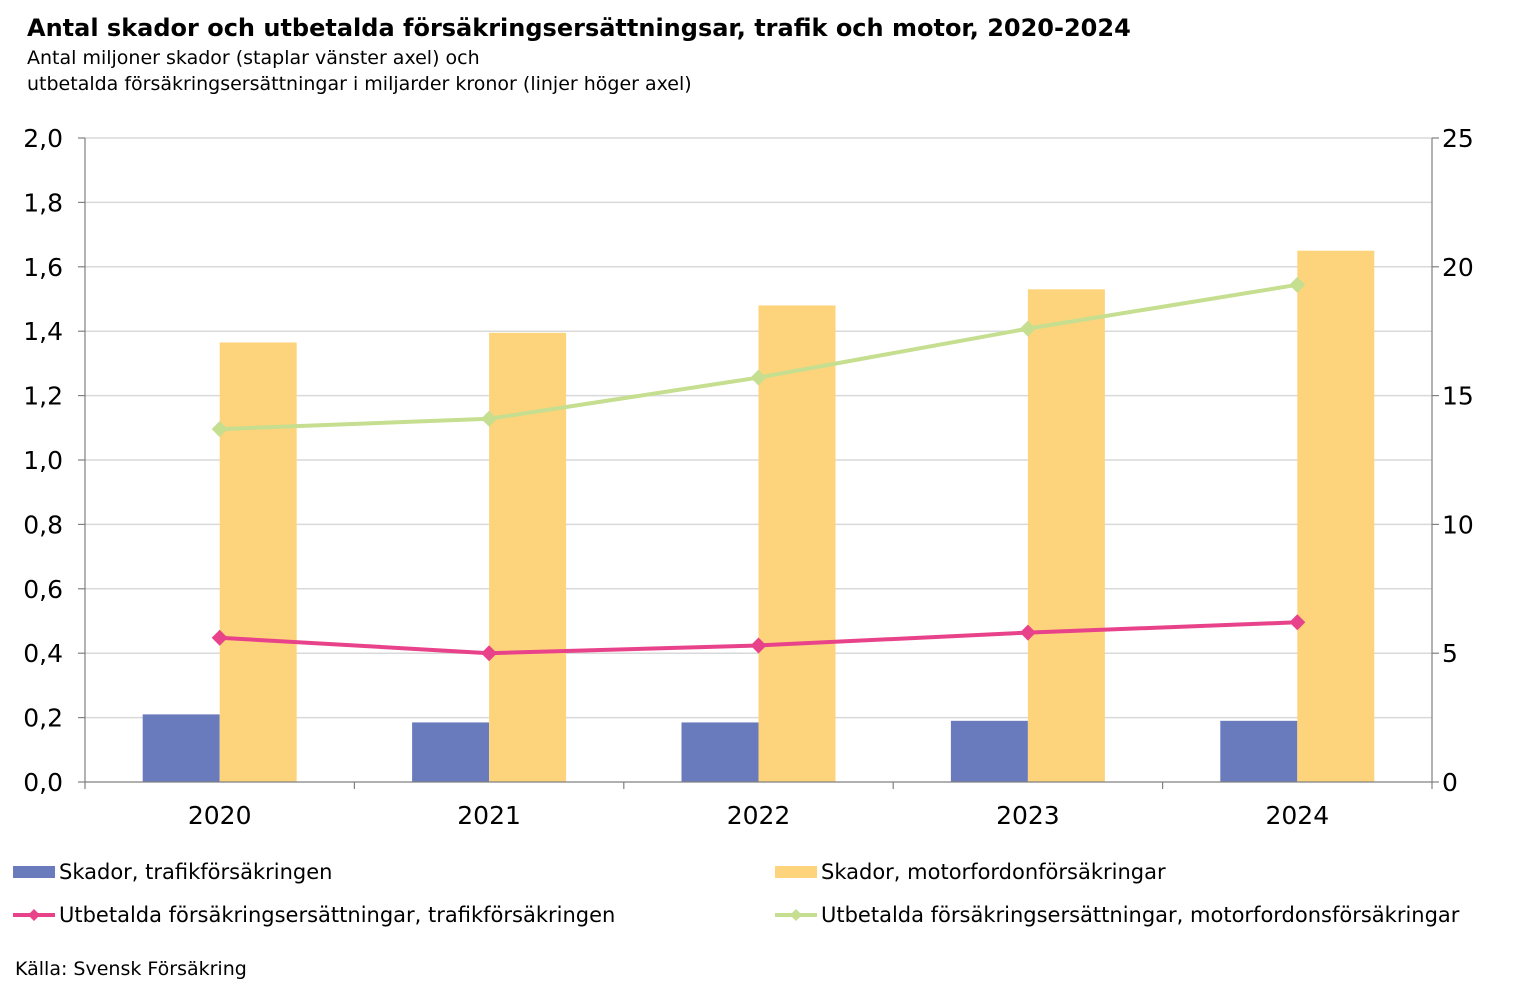  I want to click on left-axis-tick-label: 1,0, so click(43, 460).